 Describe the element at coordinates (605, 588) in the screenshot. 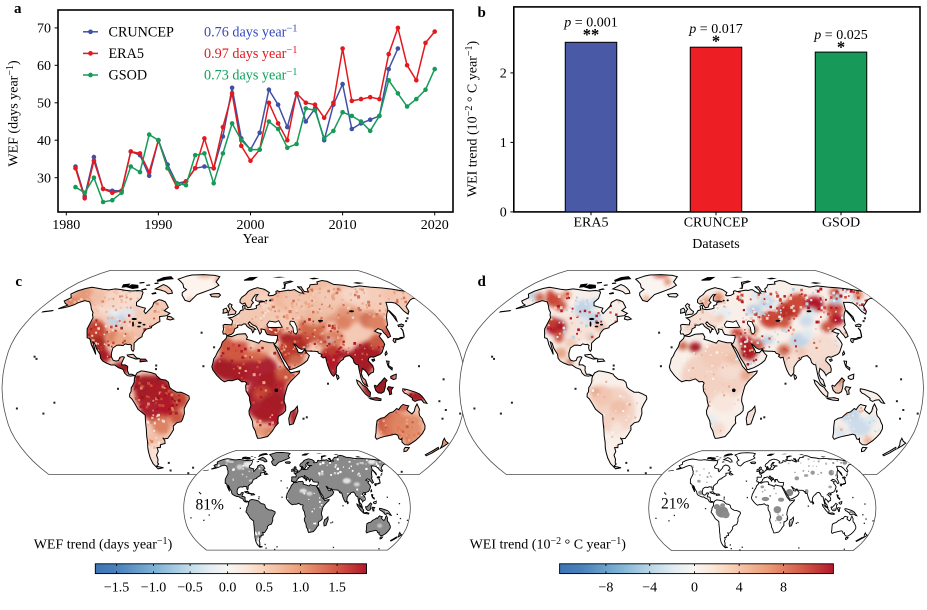

I see `svg-text: −8` at that location.